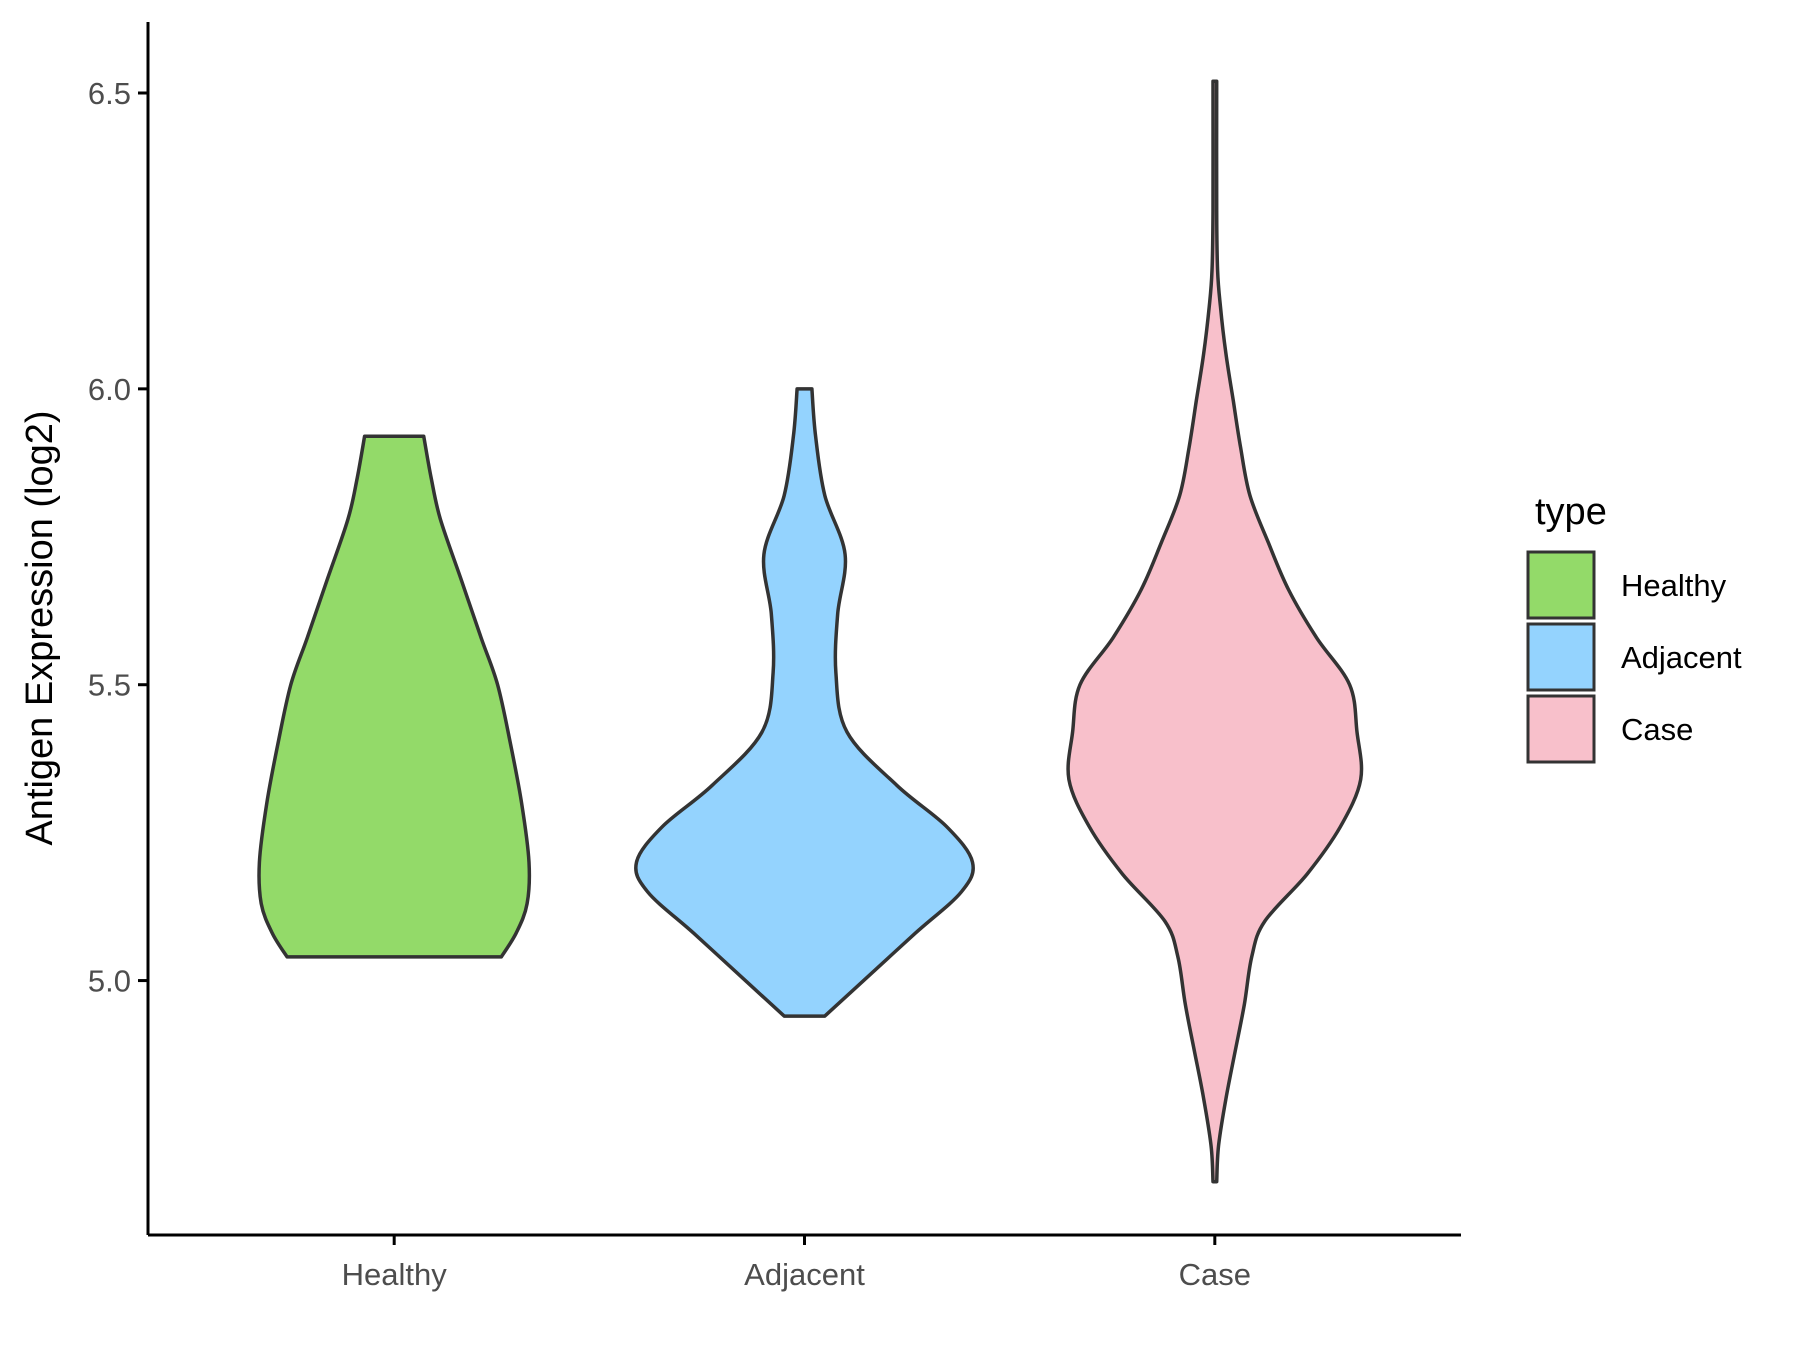 The width and height of the screenshot is (1800, 1350). I want to click on y-axis-title: Antigen Expression (log2), so click(40, 627).